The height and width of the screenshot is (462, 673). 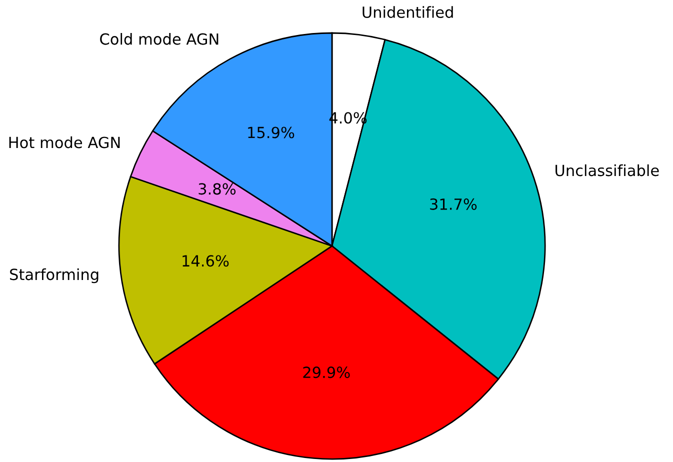 What do you see at coordinates (607, 170) in the screenshot?
I see `slice-label: Unclassifiable` at bounding box center [607, 170].